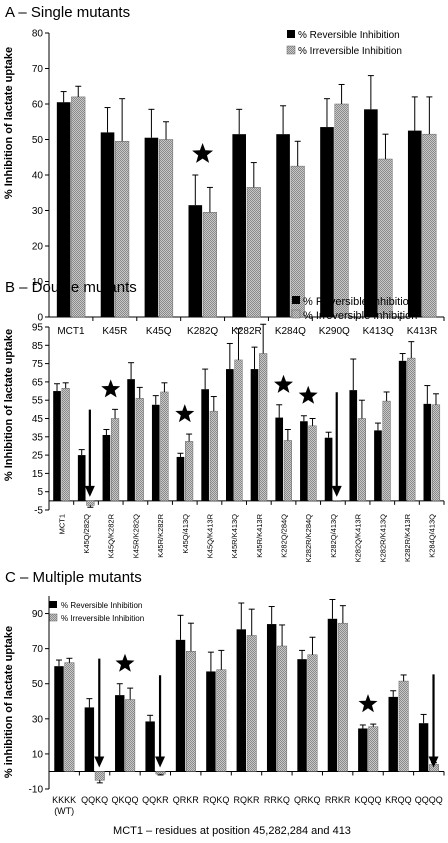 The height and width of the screenshot is (843, 448). What do you see at coordinates (86, 534) in the screenshot?
I see `x-tick-label-k45q-282q: K45Q/282Q` at bounding box center [86, 534].